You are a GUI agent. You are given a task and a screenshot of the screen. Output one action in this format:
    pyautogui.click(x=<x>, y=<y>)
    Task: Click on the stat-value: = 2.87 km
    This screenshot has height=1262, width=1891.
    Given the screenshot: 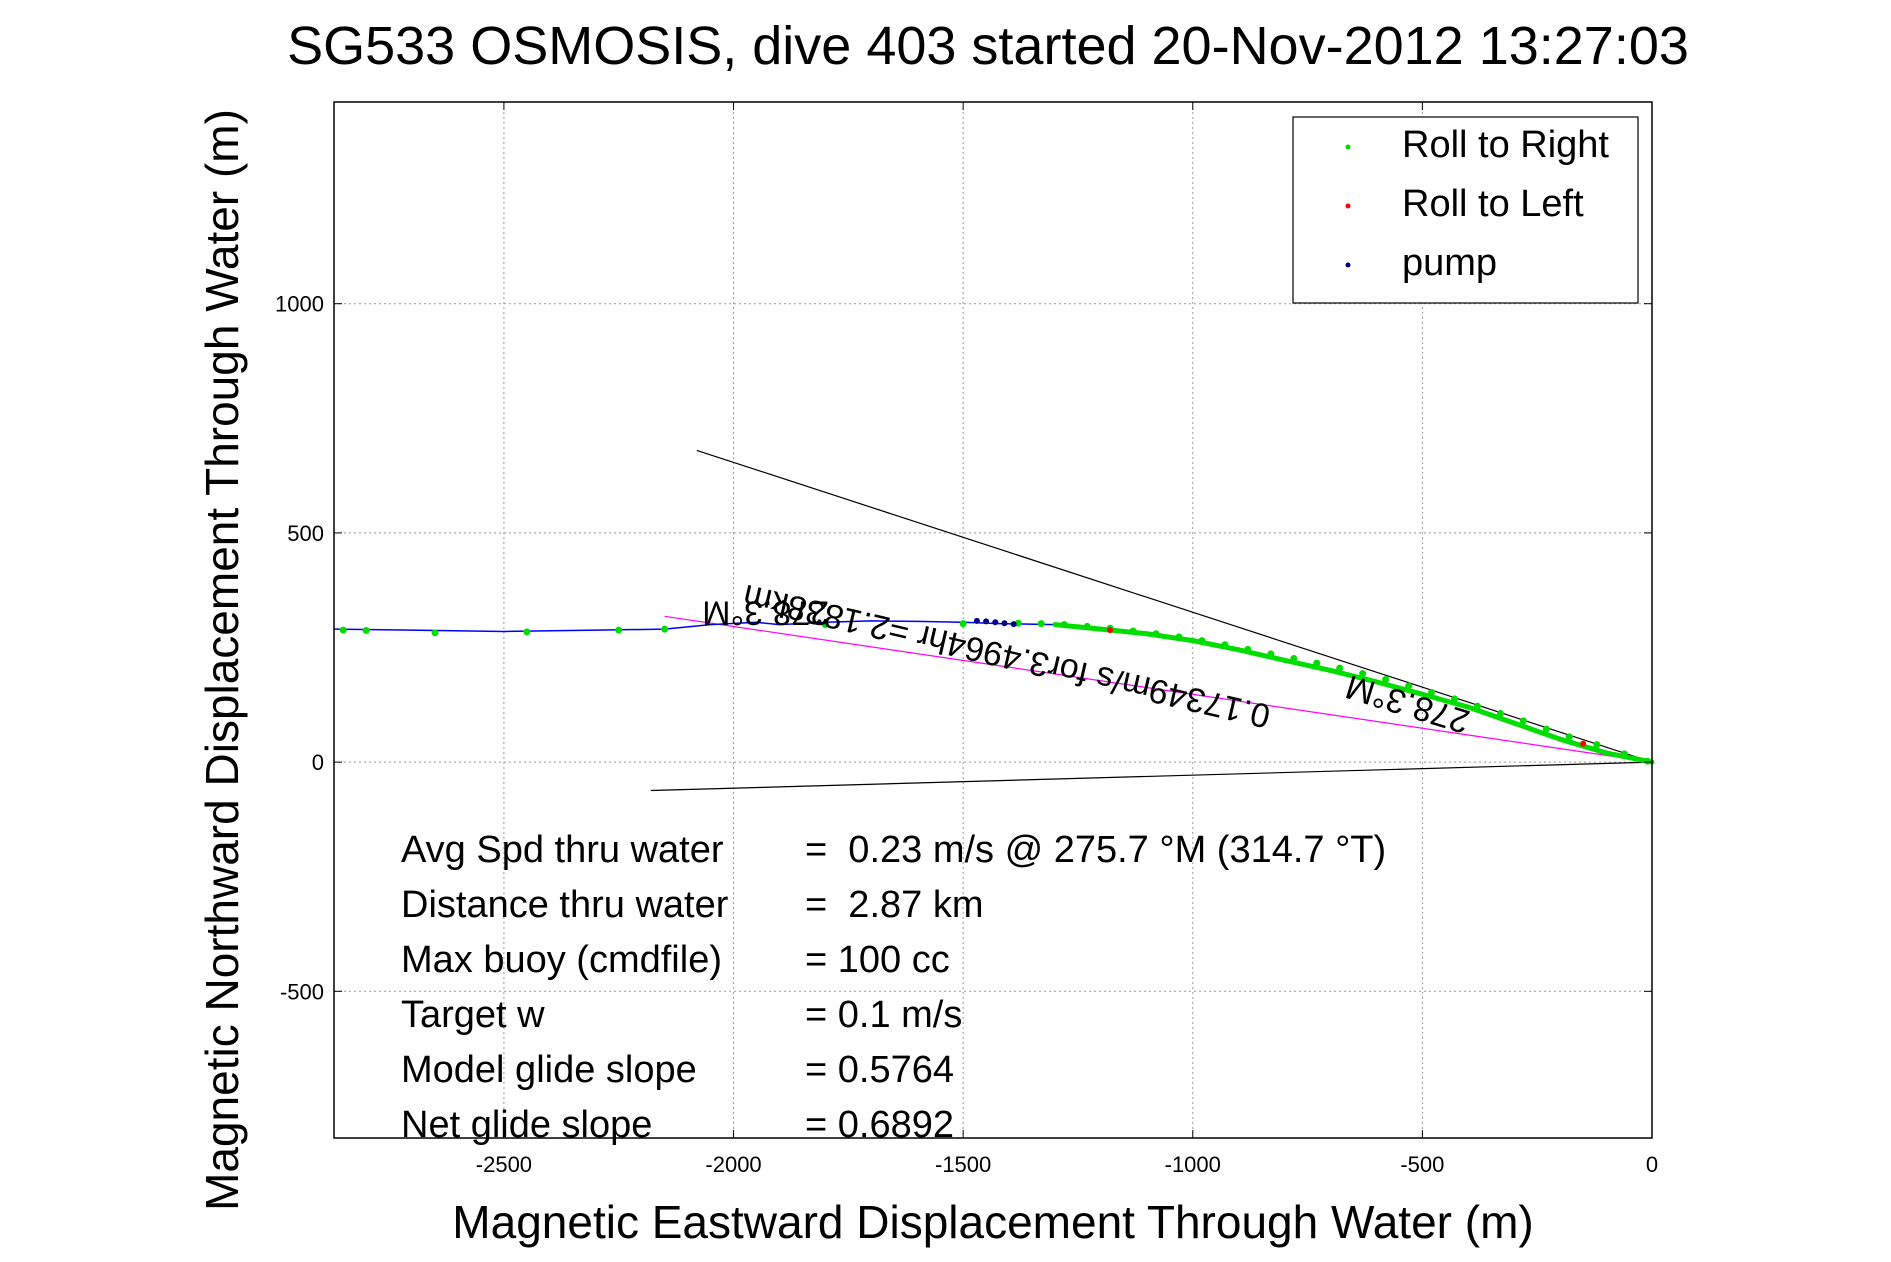 What is the action you would take?
    pyautogui.click(x=894, y=905)
    